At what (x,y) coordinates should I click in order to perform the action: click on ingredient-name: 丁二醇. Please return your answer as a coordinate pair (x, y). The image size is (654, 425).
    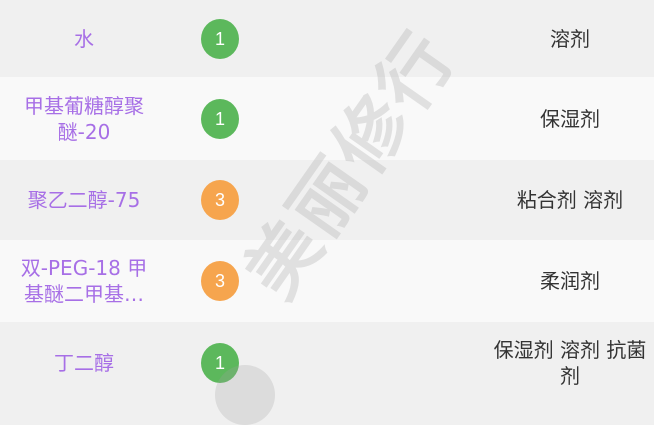
    Looking at the image, I should click on (84, 363).